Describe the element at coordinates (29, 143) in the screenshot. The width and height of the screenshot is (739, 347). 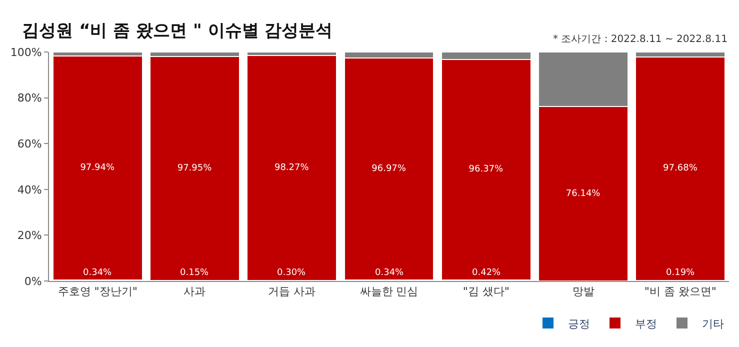
I see `y-tick-label: 60%` at that location.